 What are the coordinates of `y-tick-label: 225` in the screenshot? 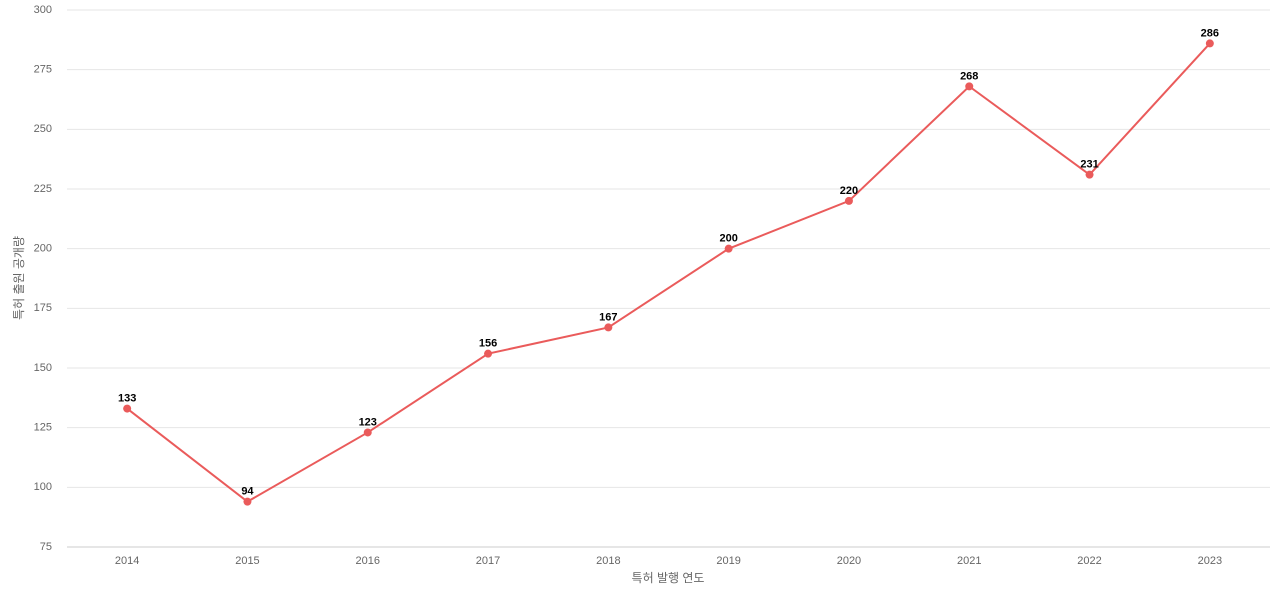 It's located at (43, 189).